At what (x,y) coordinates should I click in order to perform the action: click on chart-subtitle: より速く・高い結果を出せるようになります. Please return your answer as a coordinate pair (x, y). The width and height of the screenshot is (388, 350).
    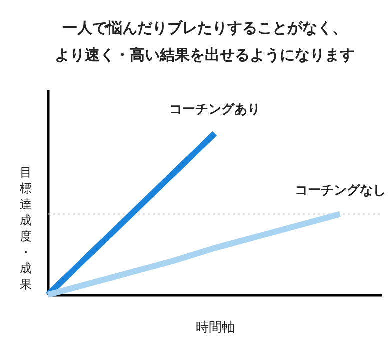
    Looking at the image, I should click on (205, 55).